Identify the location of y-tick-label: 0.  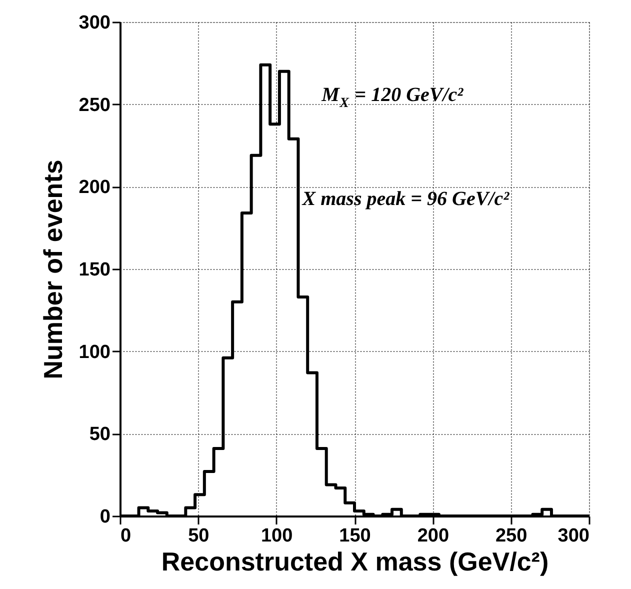
(105, 517).